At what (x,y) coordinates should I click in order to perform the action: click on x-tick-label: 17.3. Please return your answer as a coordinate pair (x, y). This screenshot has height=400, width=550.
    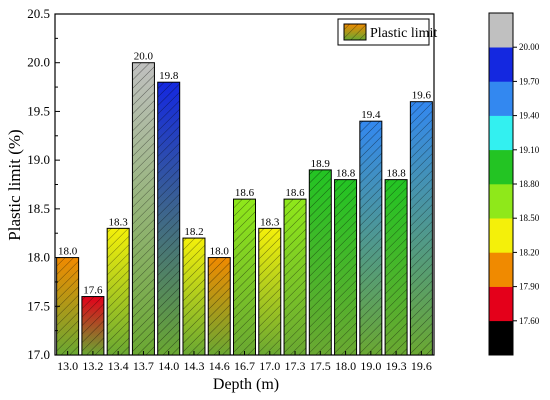
    Looking at the image, I should click on (295, 366).